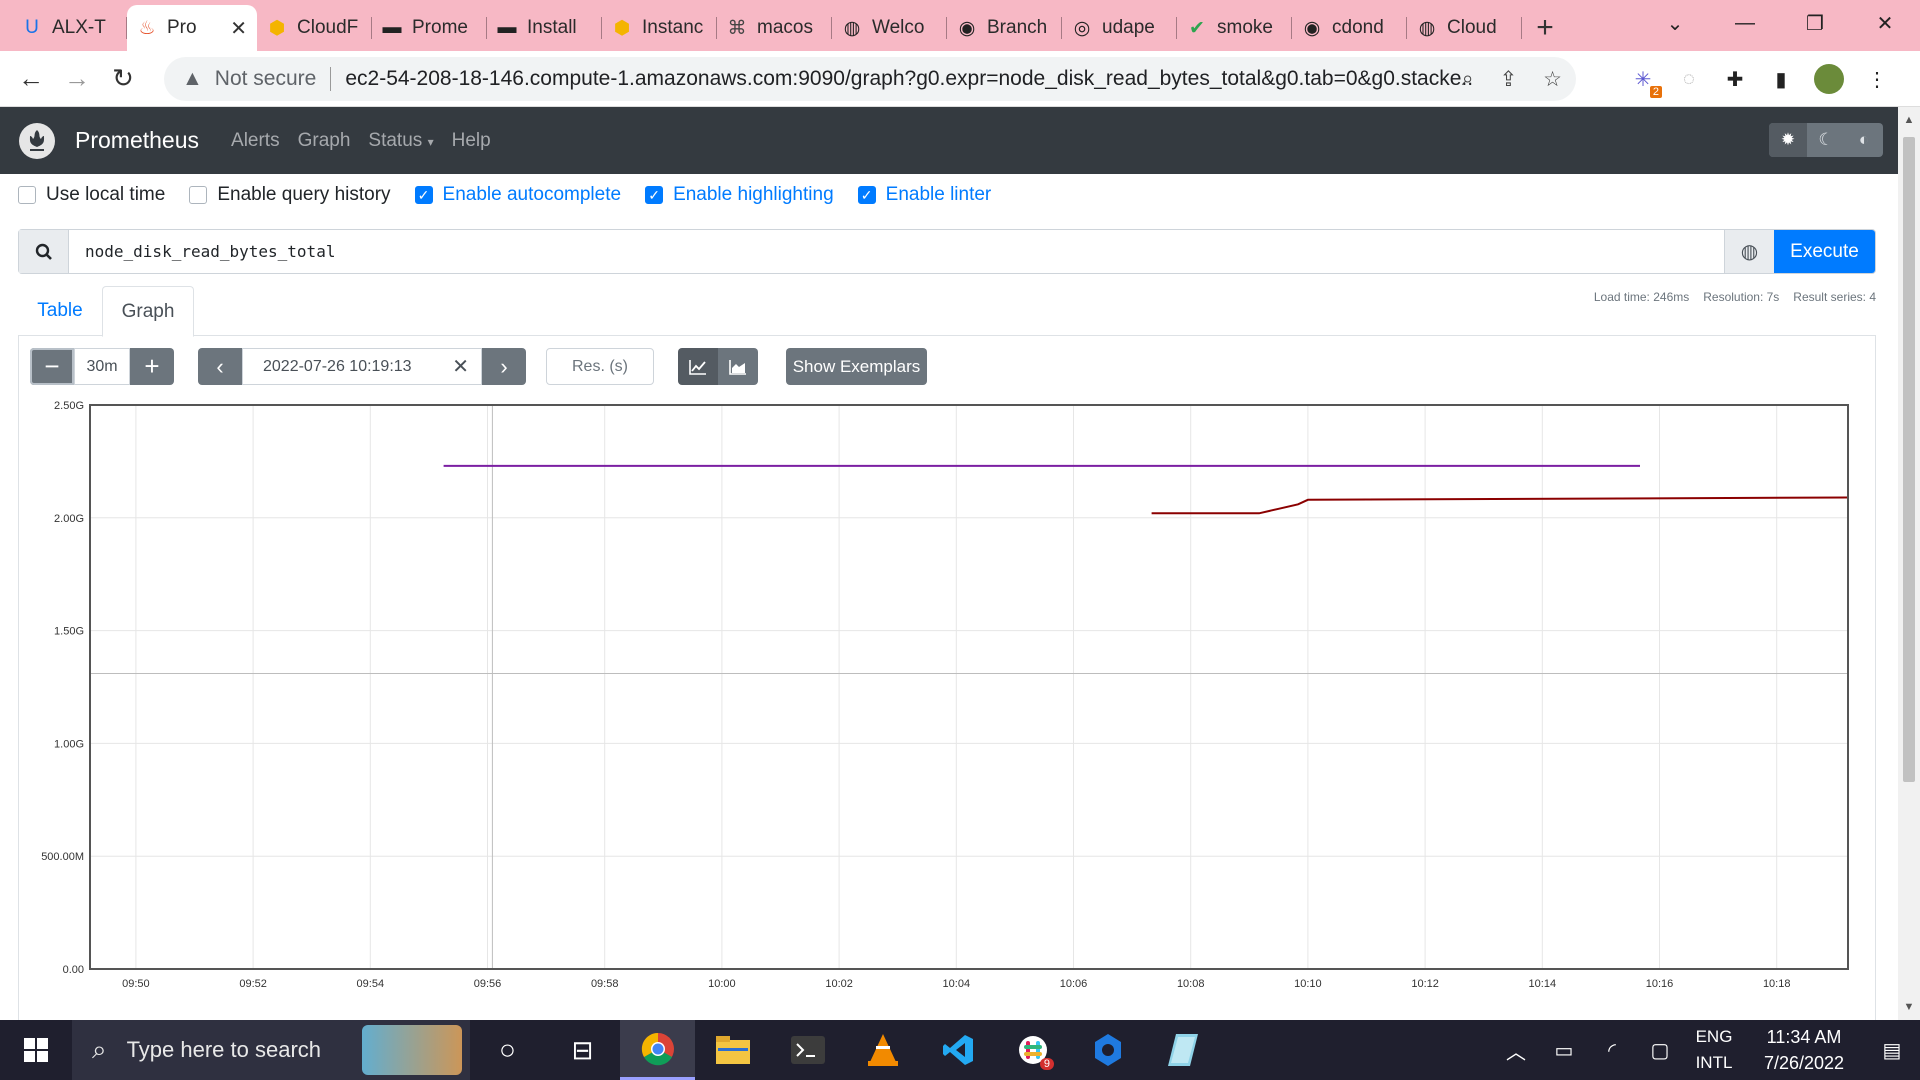  What do you see at coordinates (1119, 28) in the screenshot?
I see `browser-tab: ◎ udape` at bounding box center [1119, 28].